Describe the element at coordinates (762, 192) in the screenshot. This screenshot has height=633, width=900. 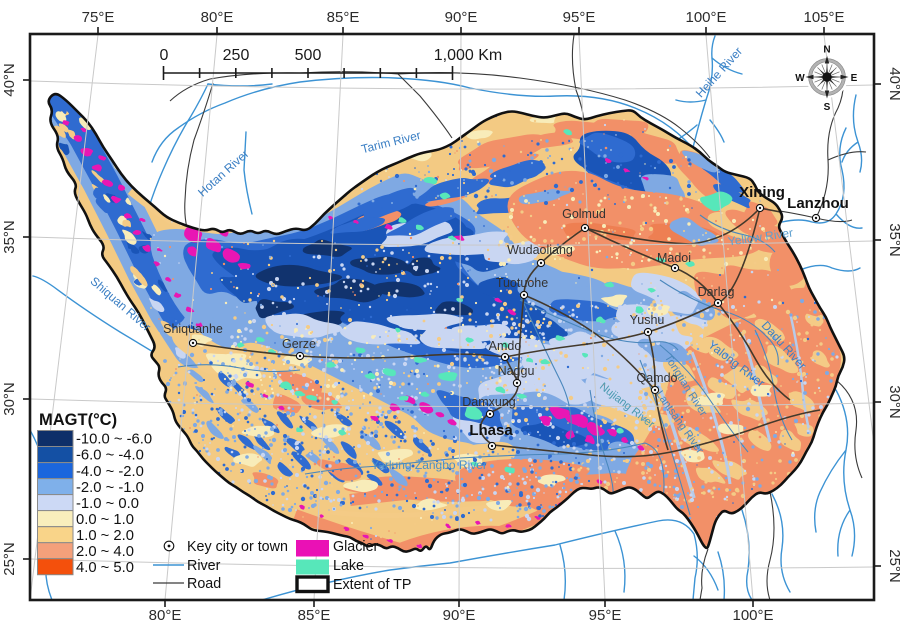
I see `svg-text: Xining` at that location.